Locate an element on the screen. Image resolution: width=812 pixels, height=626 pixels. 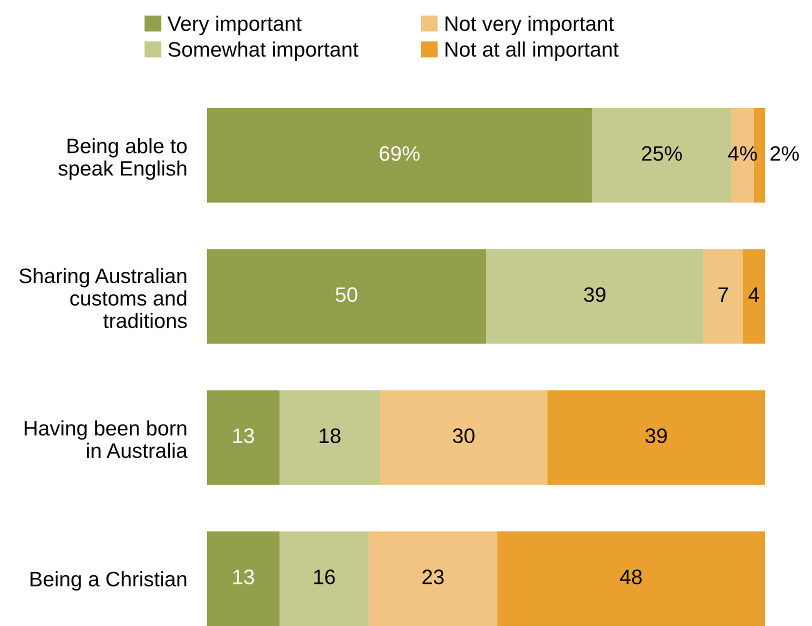
data-label: 48 is located at coordinates (631, 577).